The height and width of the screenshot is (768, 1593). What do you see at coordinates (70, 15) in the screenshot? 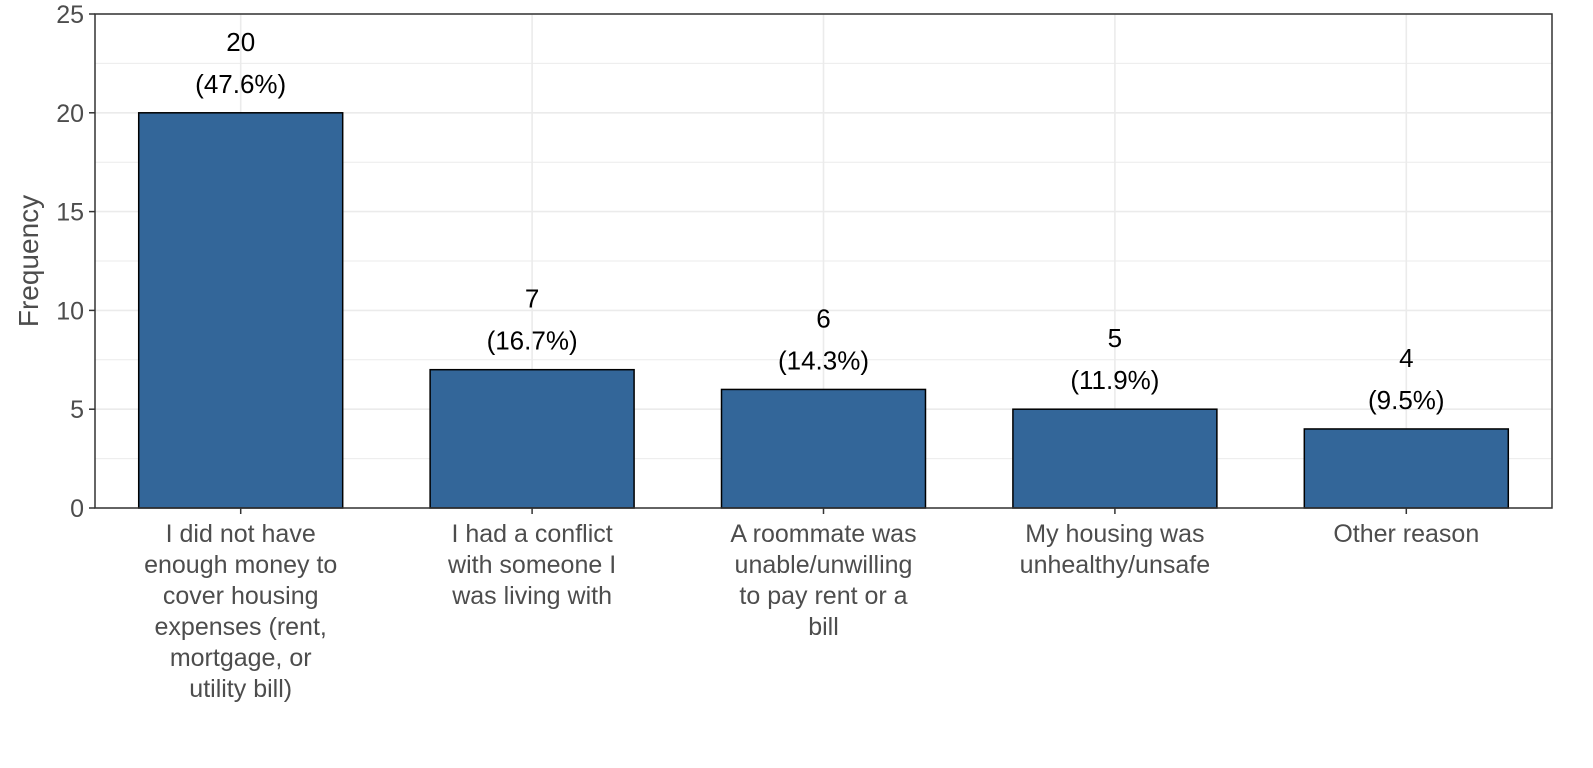
I see `y-tick-label: 25` at bounding box center [70, 15].